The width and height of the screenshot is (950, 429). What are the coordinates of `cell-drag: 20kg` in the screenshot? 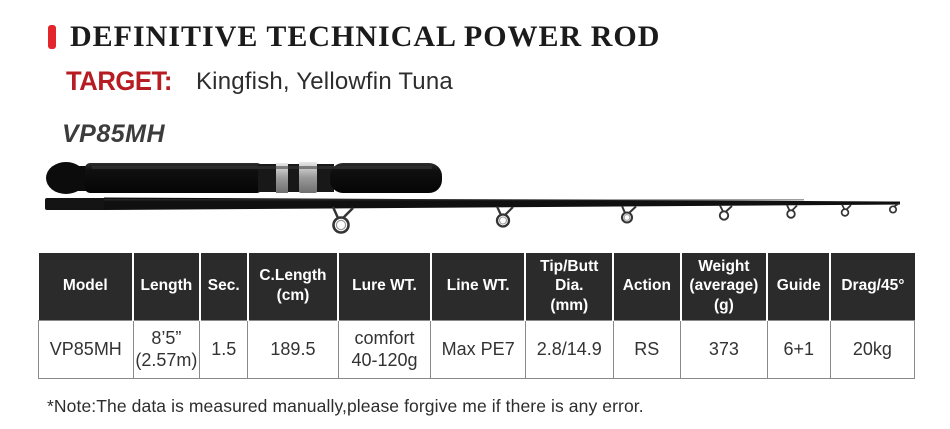 It's located at (872, 349).